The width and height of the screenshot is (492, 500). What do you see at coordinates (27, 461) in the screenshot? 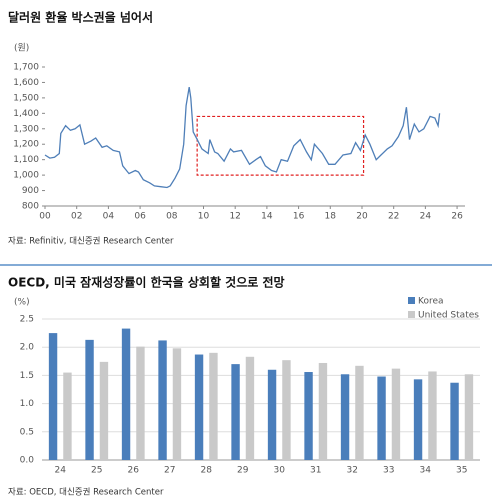
I see `y-tick-label: 0.0` at bounding box center [27, 461].